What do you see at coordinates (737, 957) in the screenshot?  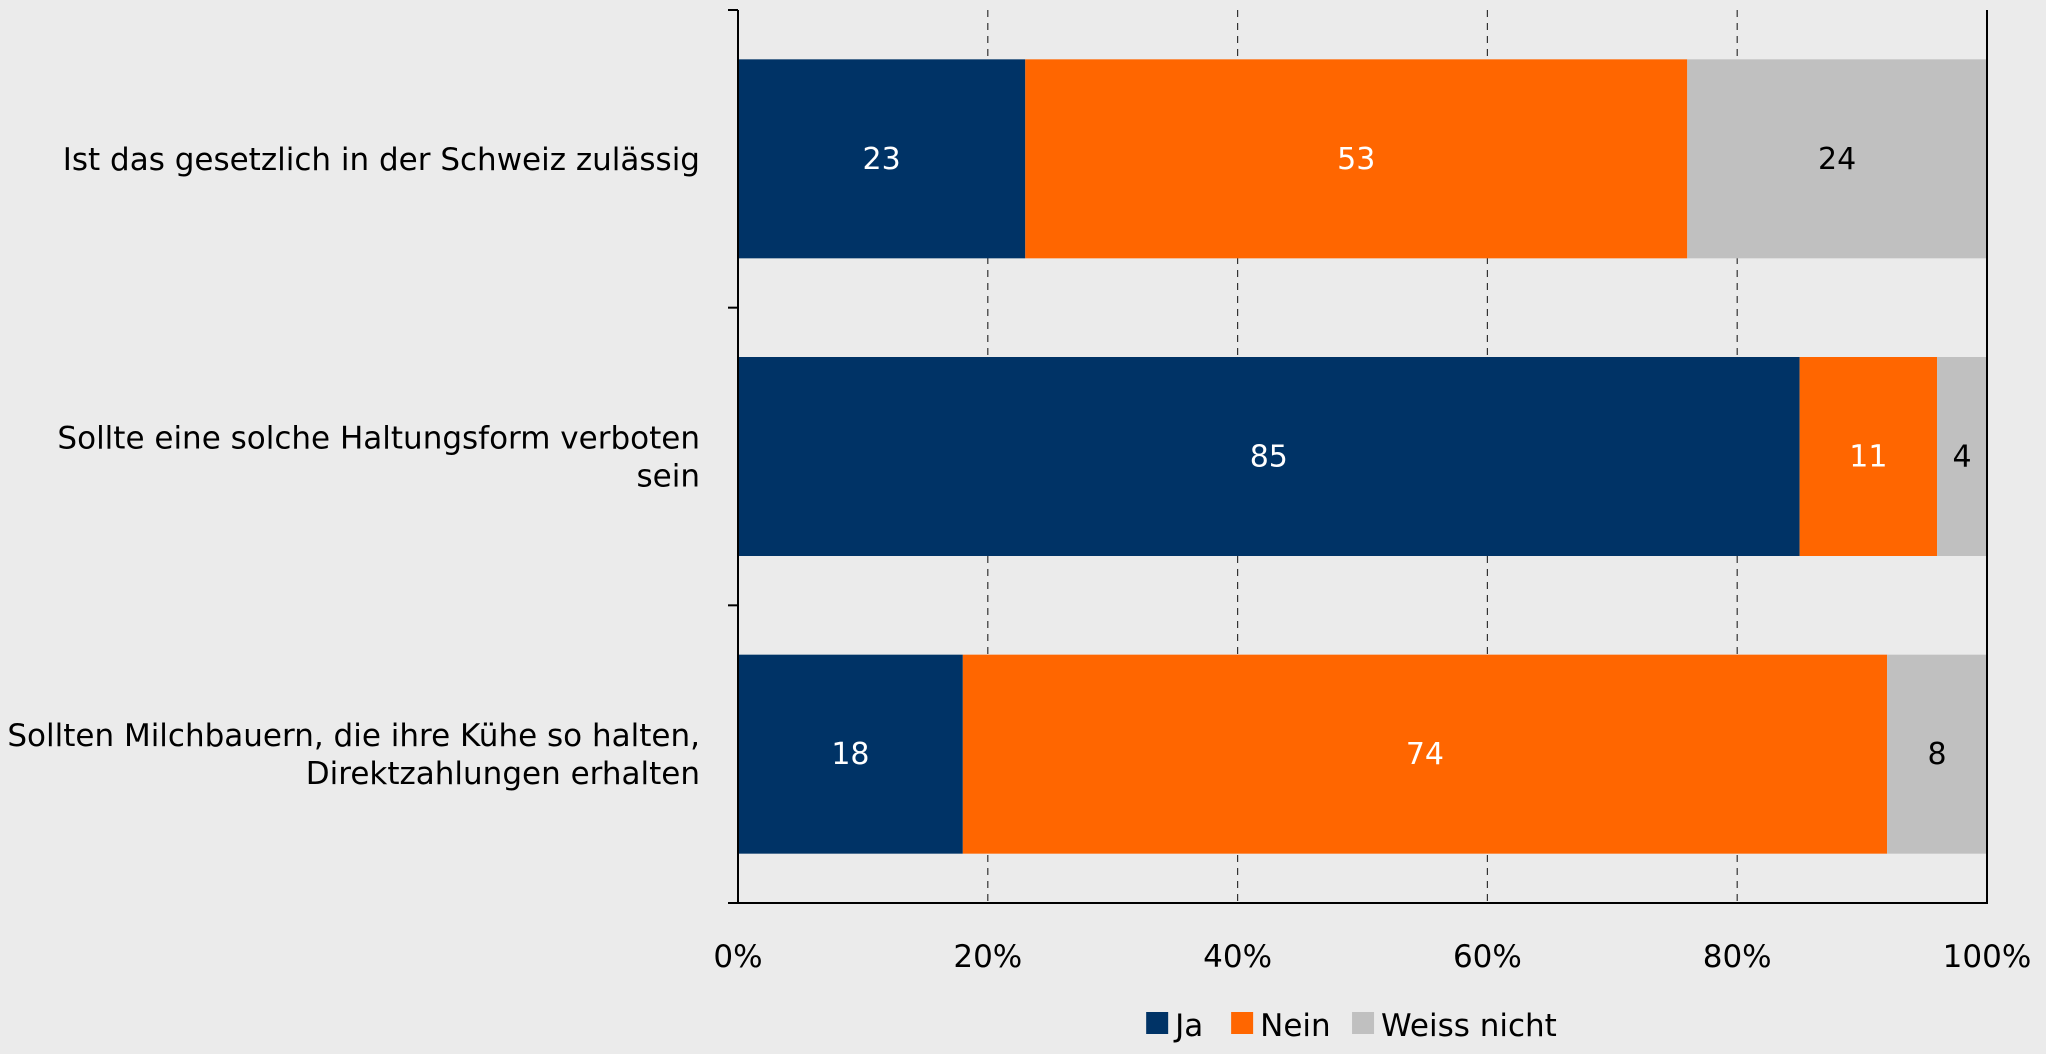 I see `x-tick-label: 0%` at bounding box center [737, 957].